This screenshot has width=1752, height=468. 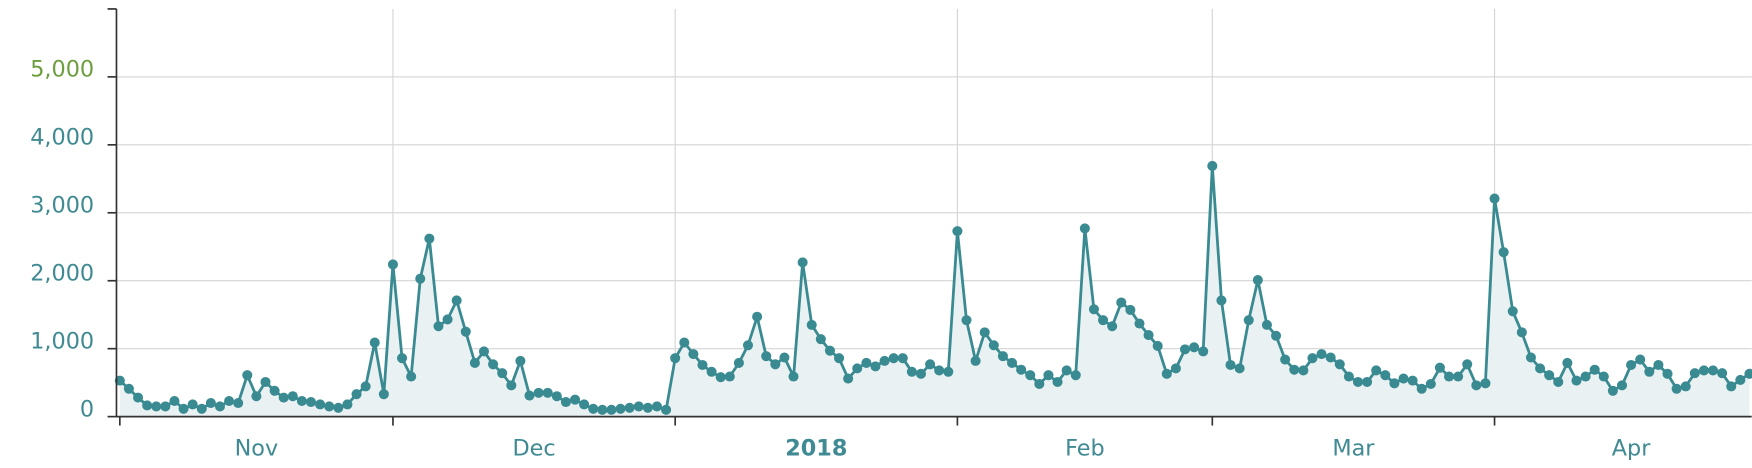 What do you see at coordinates (87, 409) in the screenshot?
I see `y-tick-label: 0` at bounding box center [87, 409].